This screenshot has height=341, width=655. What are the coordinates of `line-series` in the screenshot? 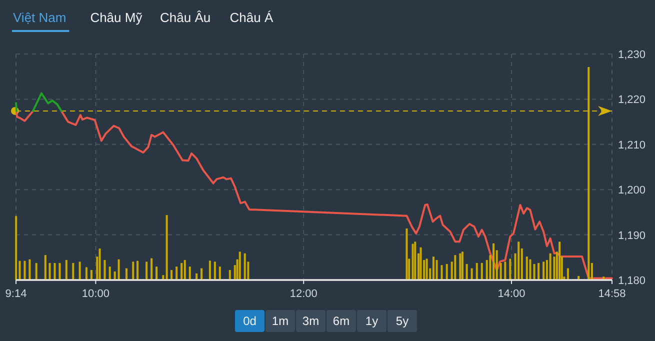 It's located at (47, 102).